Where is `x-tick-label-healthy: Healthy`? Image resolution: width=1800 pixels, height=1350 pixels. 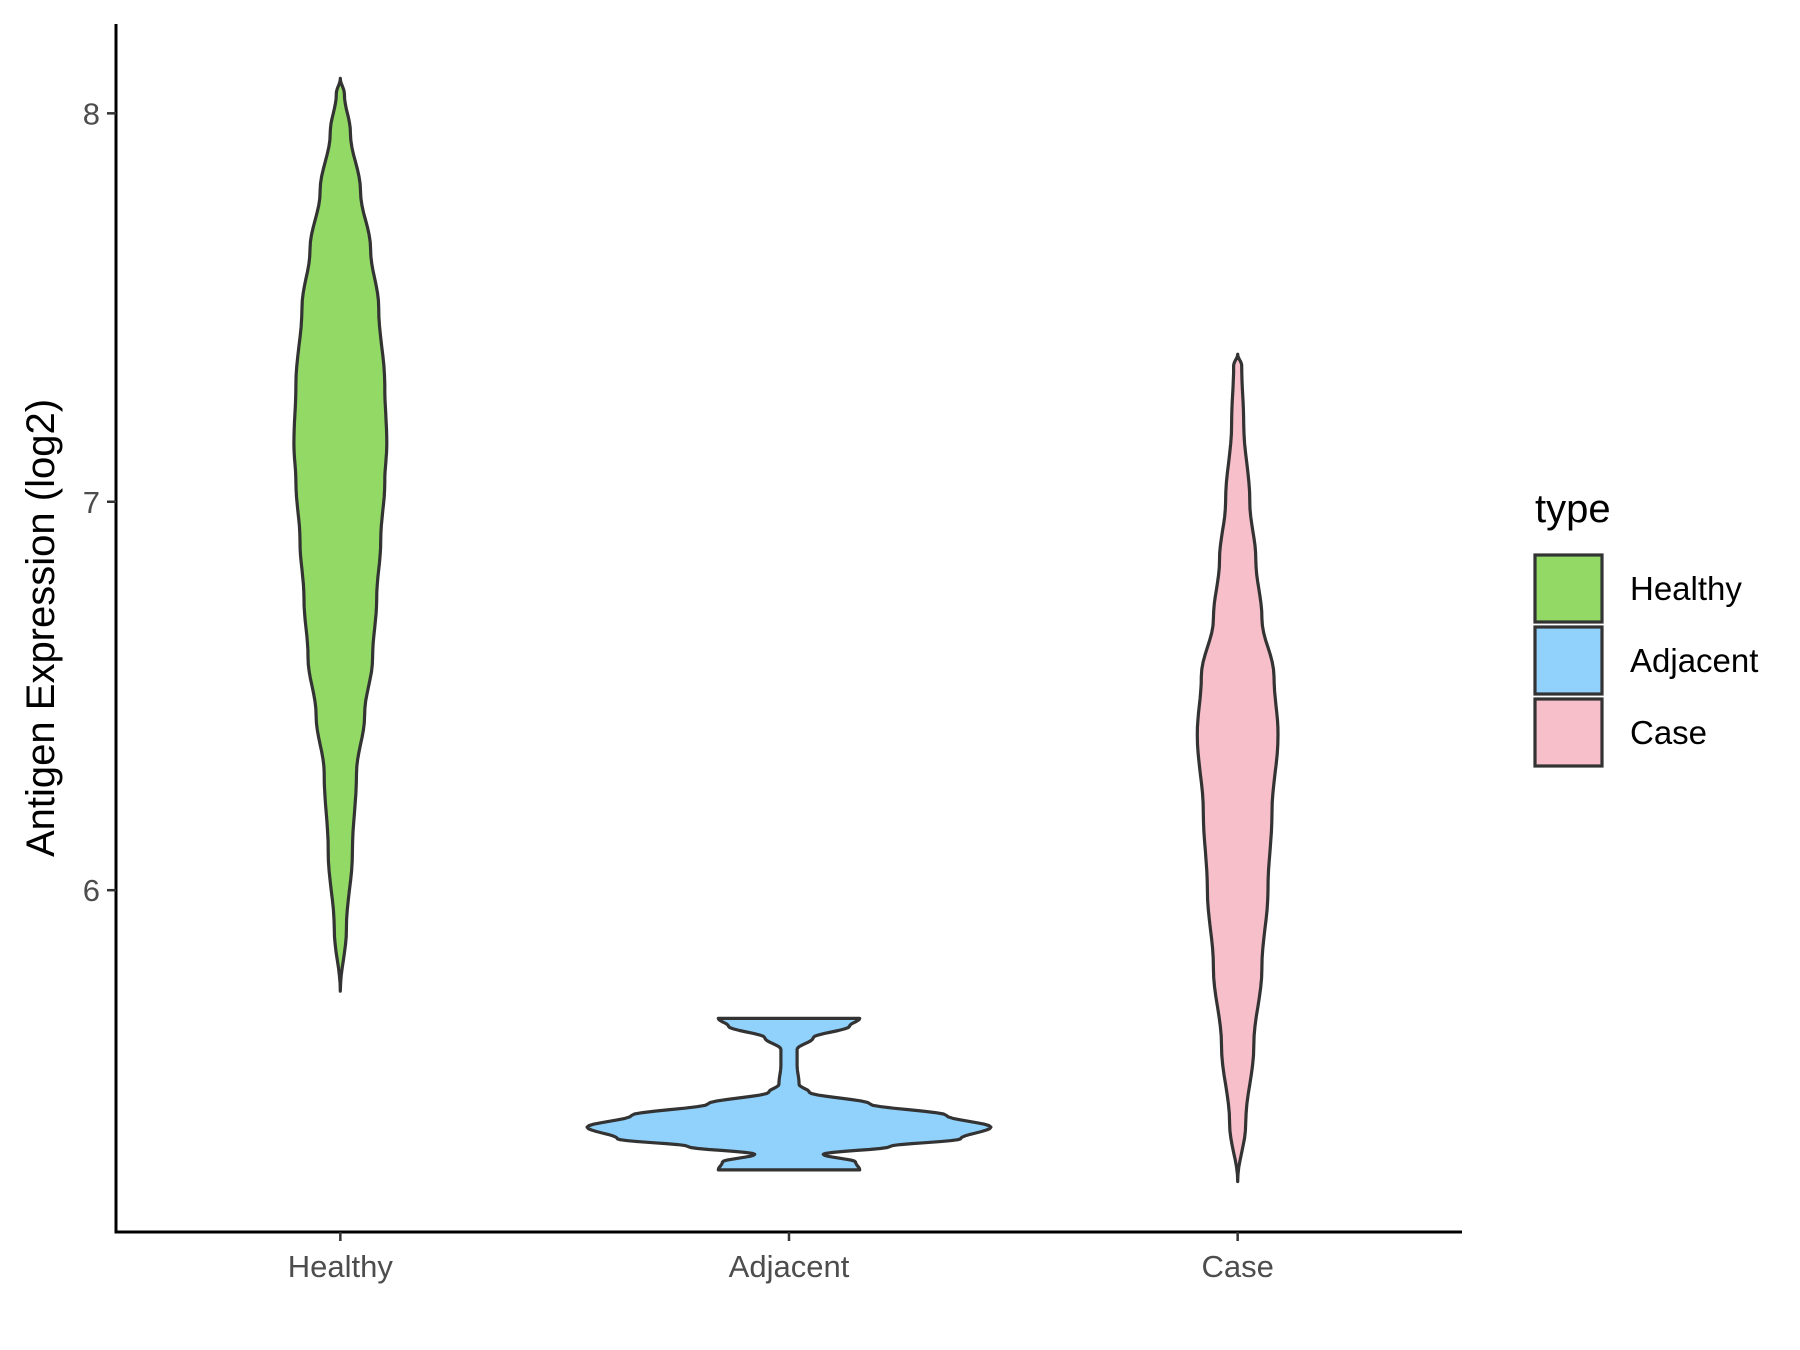
x-tick-label-healthy: Healthy is located at coordinates (341, 1266).